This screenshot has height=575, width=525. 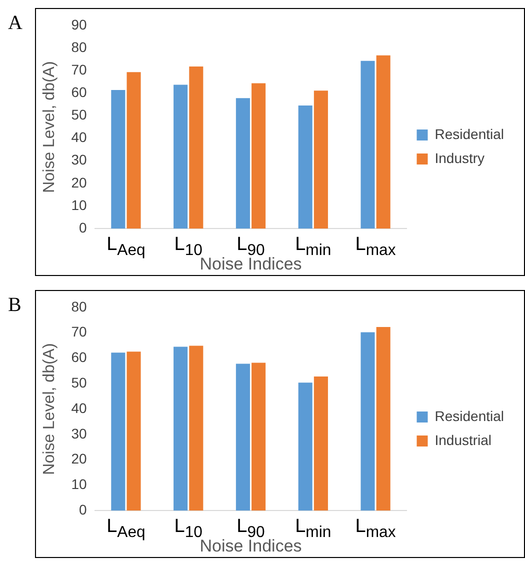 I want to click on legend-label: Industry, so click(x=459, y=158).